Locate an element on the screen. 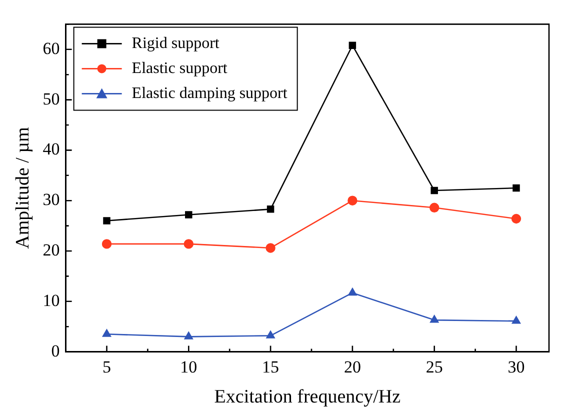 This screenshot has height=419, width=575. x-tick-label: 5 is located at coordinates (106, 366).